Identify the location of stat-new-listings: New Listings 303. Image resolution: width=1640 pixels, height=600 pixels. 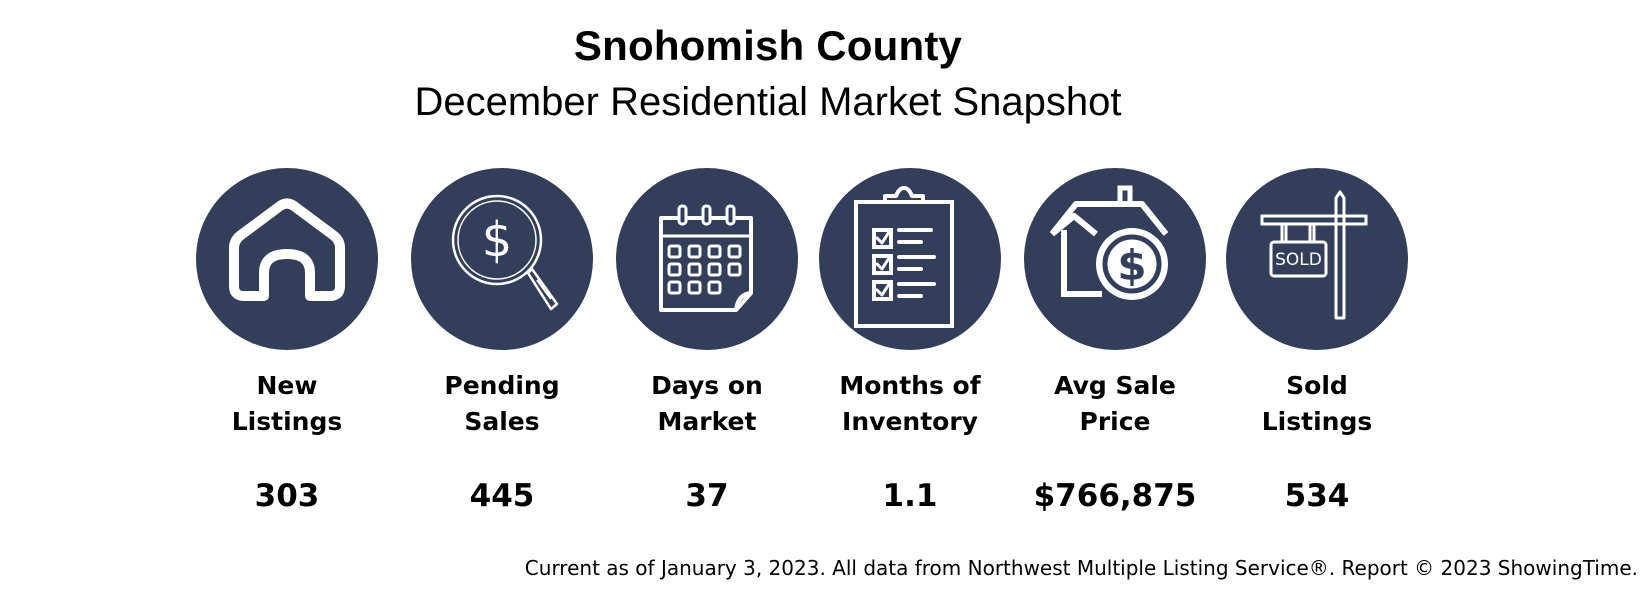
(287, 260).